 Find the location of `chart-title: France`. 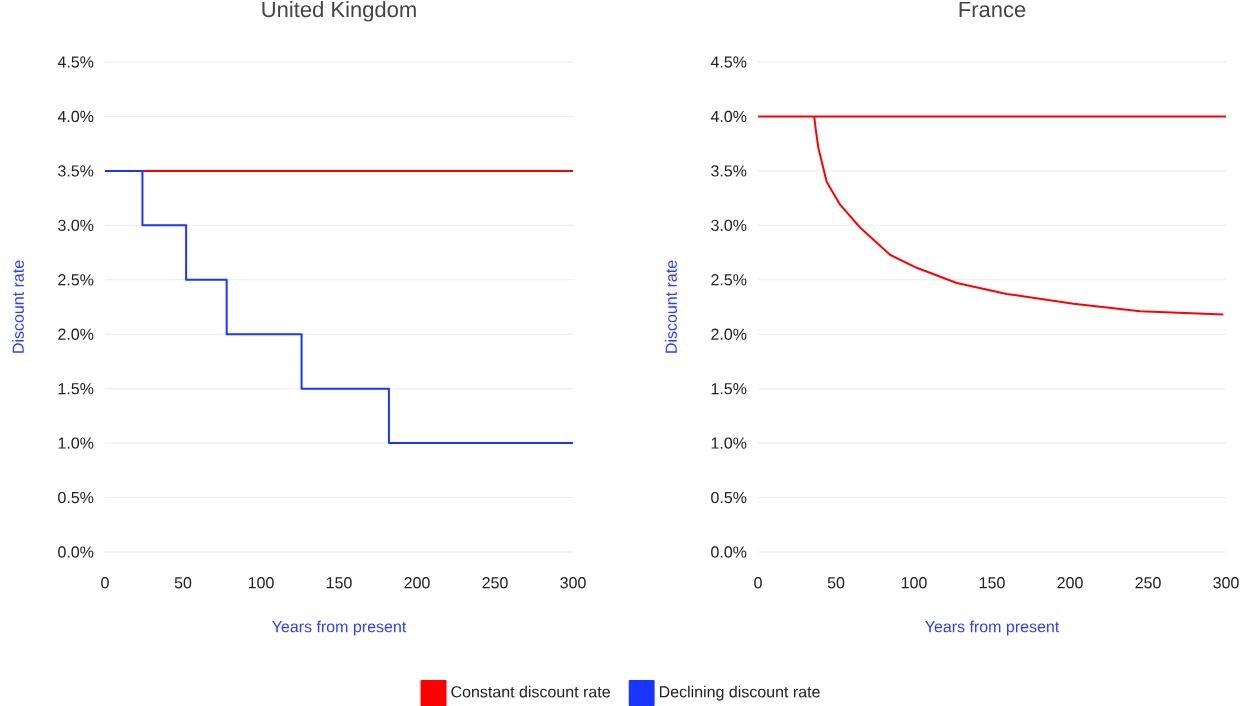

chart-title: France is located at coordinates (992, 9).